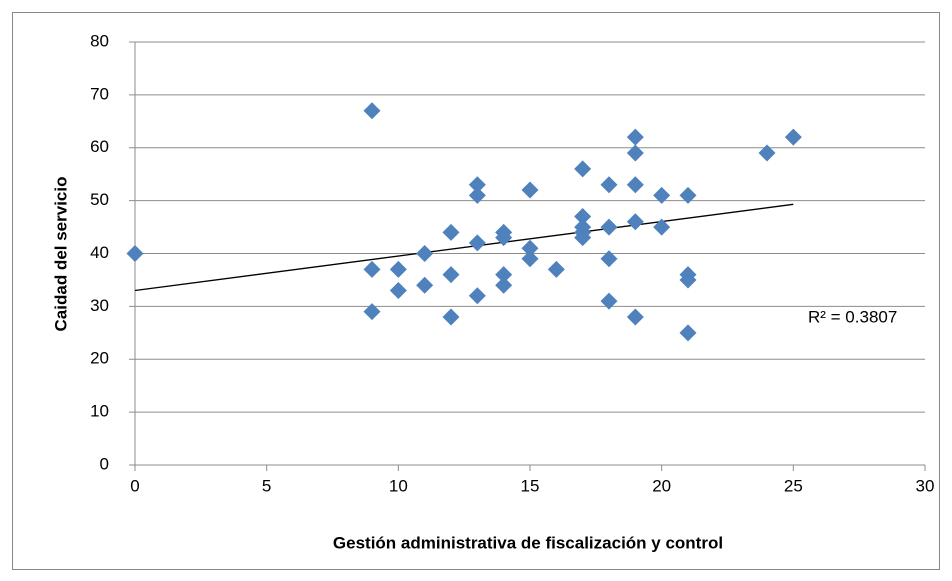 This screenshot has width=952, height=581. What do you see at coordinates (266, 485) in the screenshot?
I see `x-tick-label: 5` at bounding box center [266, 485].